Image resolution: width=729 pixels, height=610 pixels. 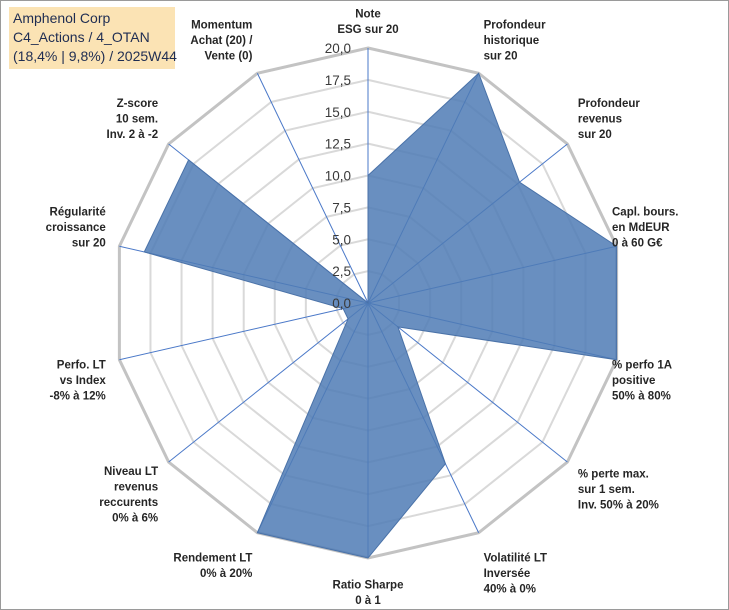 I want to click on tick-label: 15,0, so click(x=338, y=112).